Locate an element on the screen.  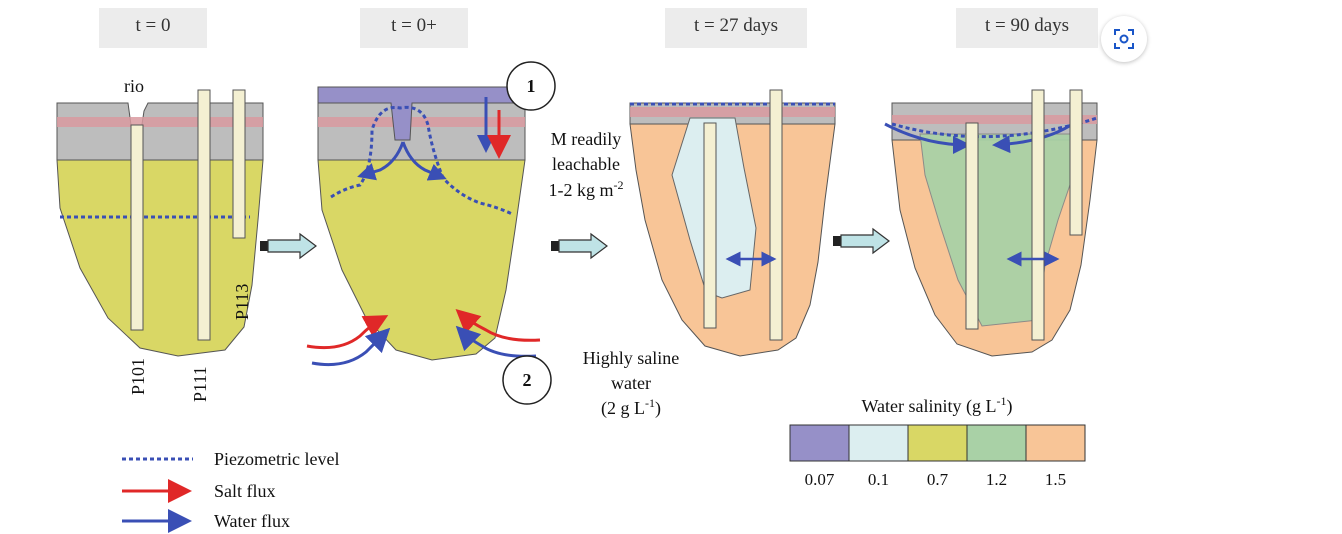
svg-text: t = 0 is located at coordinates (153, 25).